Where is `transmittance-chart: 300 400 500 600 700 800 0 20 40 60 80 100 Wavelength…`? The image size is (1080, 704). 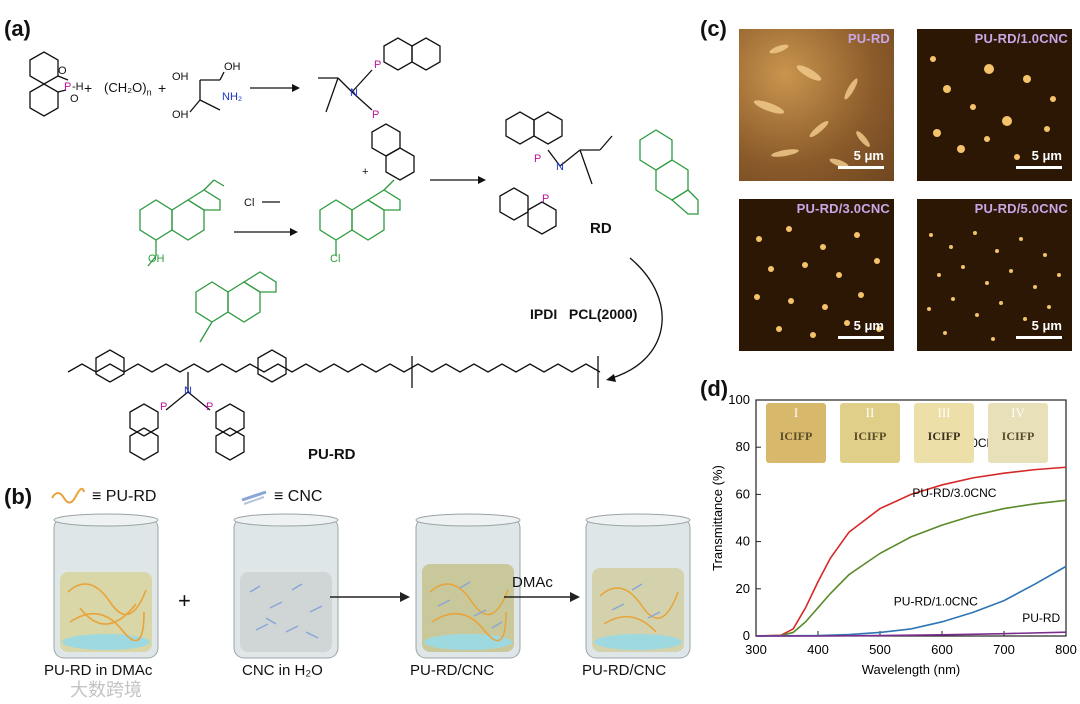 transmittance-chart: 300 400 500 600 700 800 0 20 40 60 80 100 Wavelength… is located at coordinates (893, 534).